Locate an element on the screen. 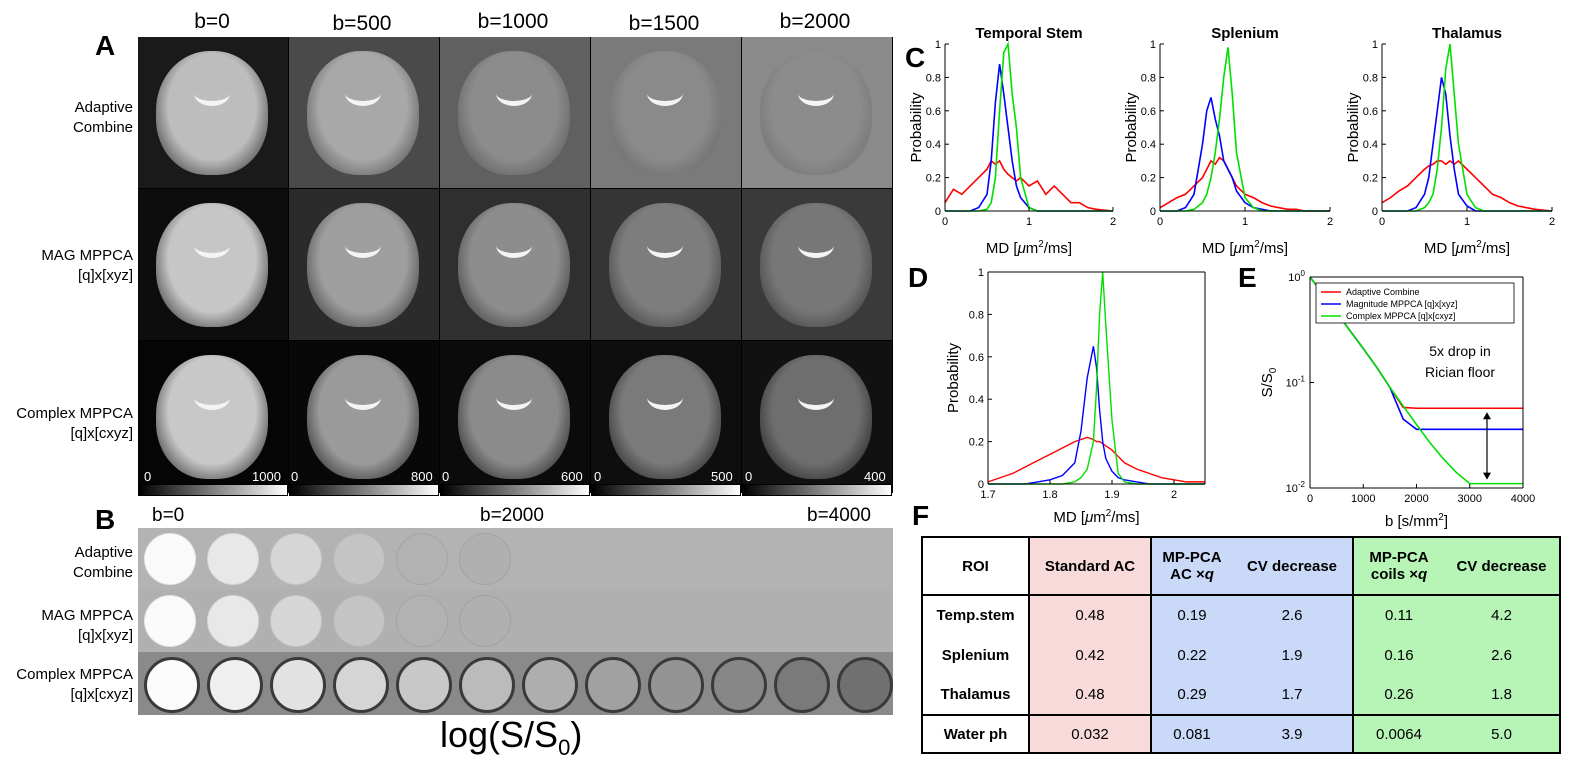 This screenshot has height=774, width=1580. label-part: b [s/mm is located at coordinates (1411, 521).